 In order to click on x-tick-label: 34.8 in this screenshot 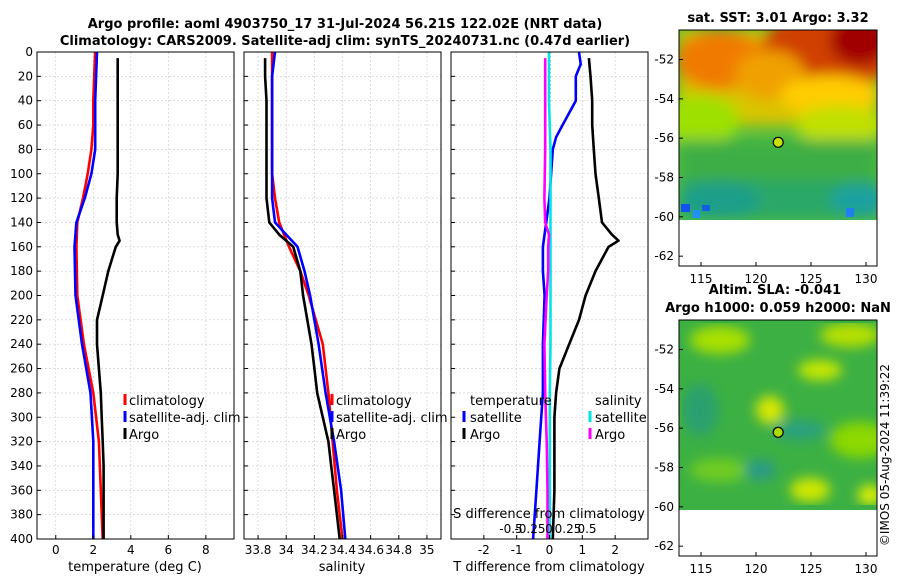, I will do `click(398, 550)`.